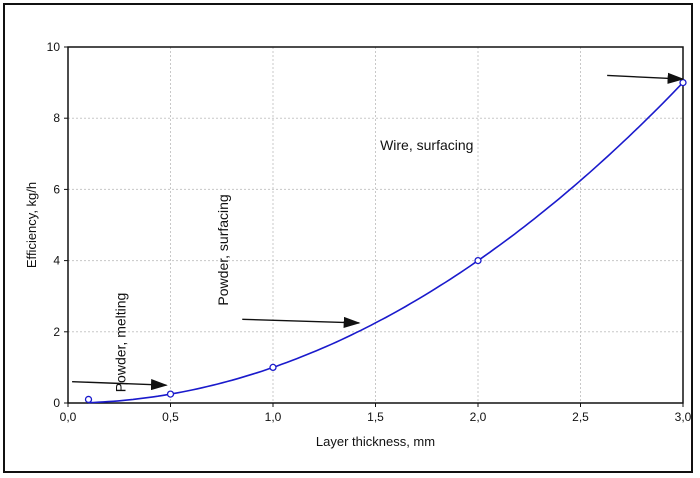  I want to click on annotation-label: Wire, surfacing, so click(426, 145).